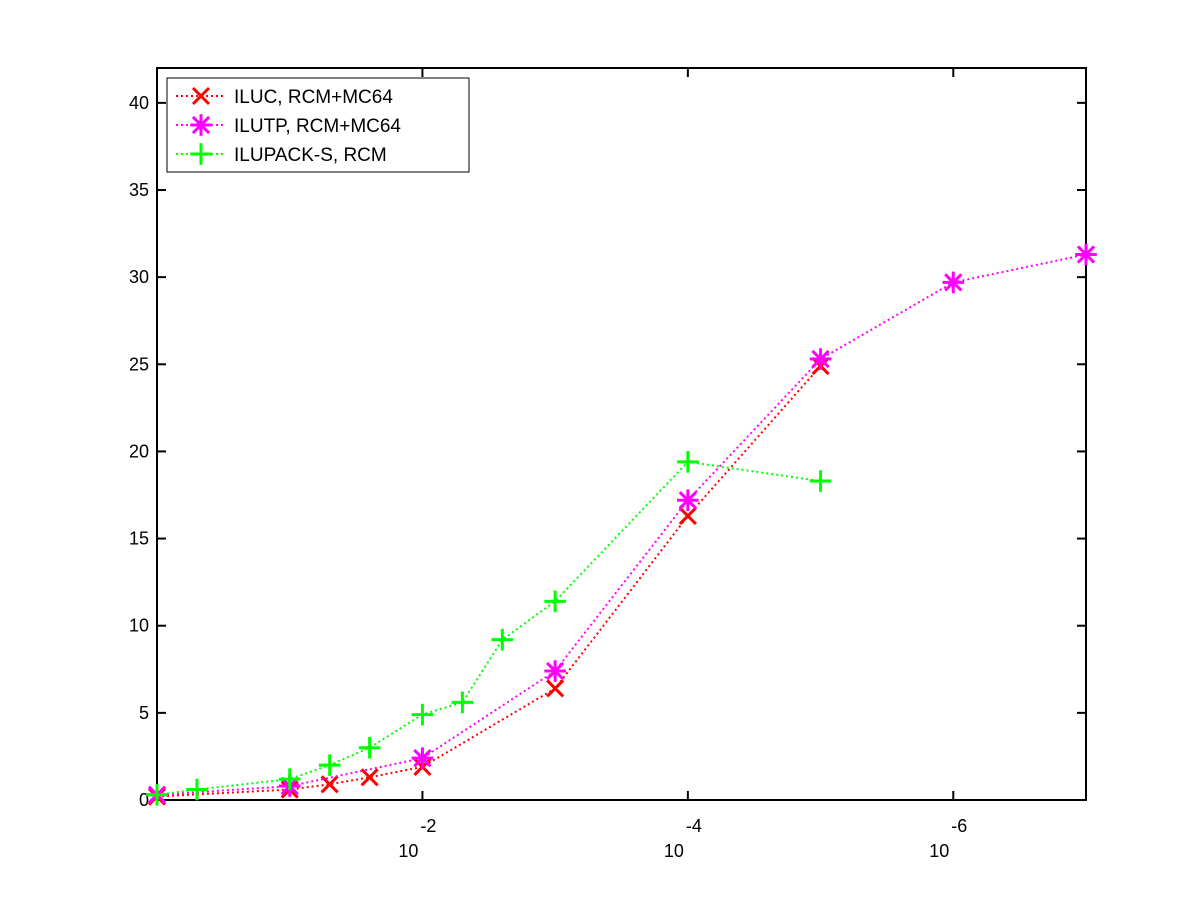 The width and height of the screenshot is (1200, 900). What do you see at coordinates (139, 626) in the screenshot?
I see `y-tick-label: 10` at bounding box center [139, 626].